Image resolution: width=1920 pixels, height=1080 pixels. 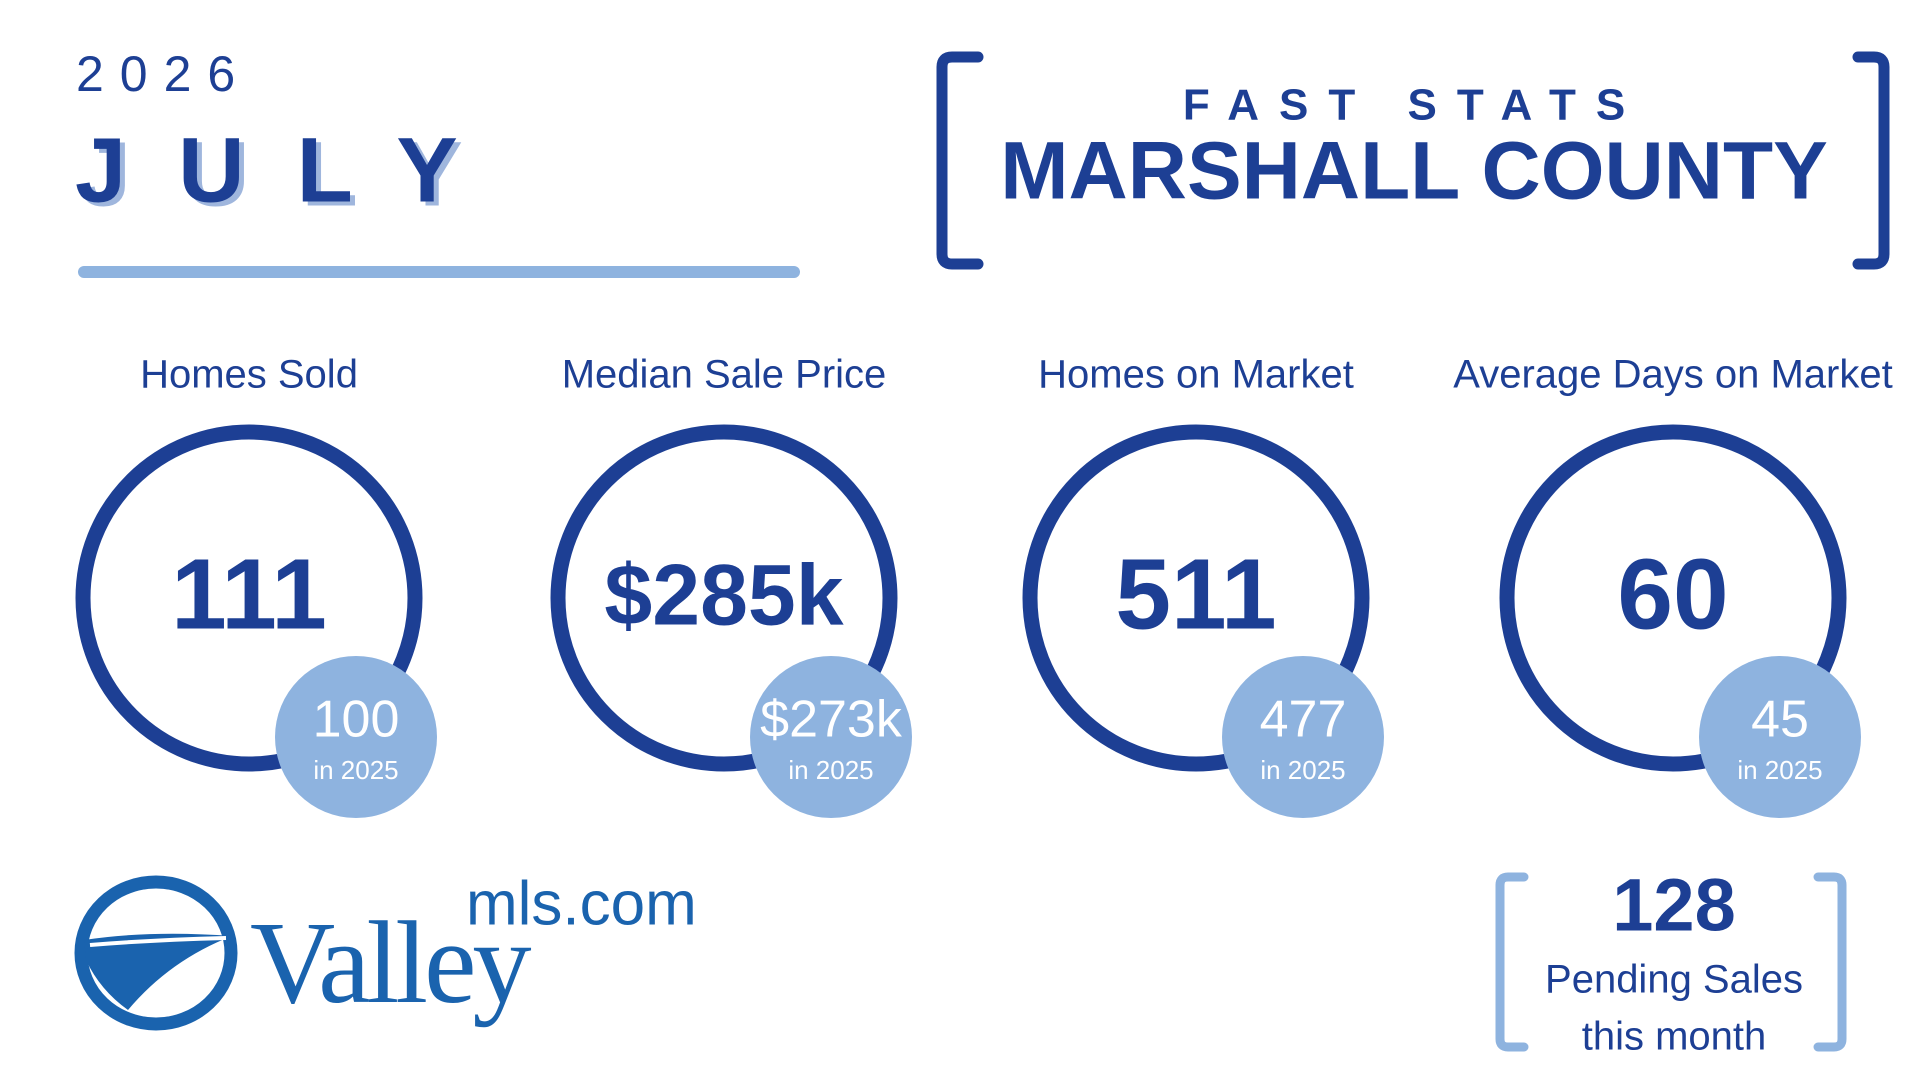 I want to click on logo: Valley mls.com, so click(x=385, y=950).